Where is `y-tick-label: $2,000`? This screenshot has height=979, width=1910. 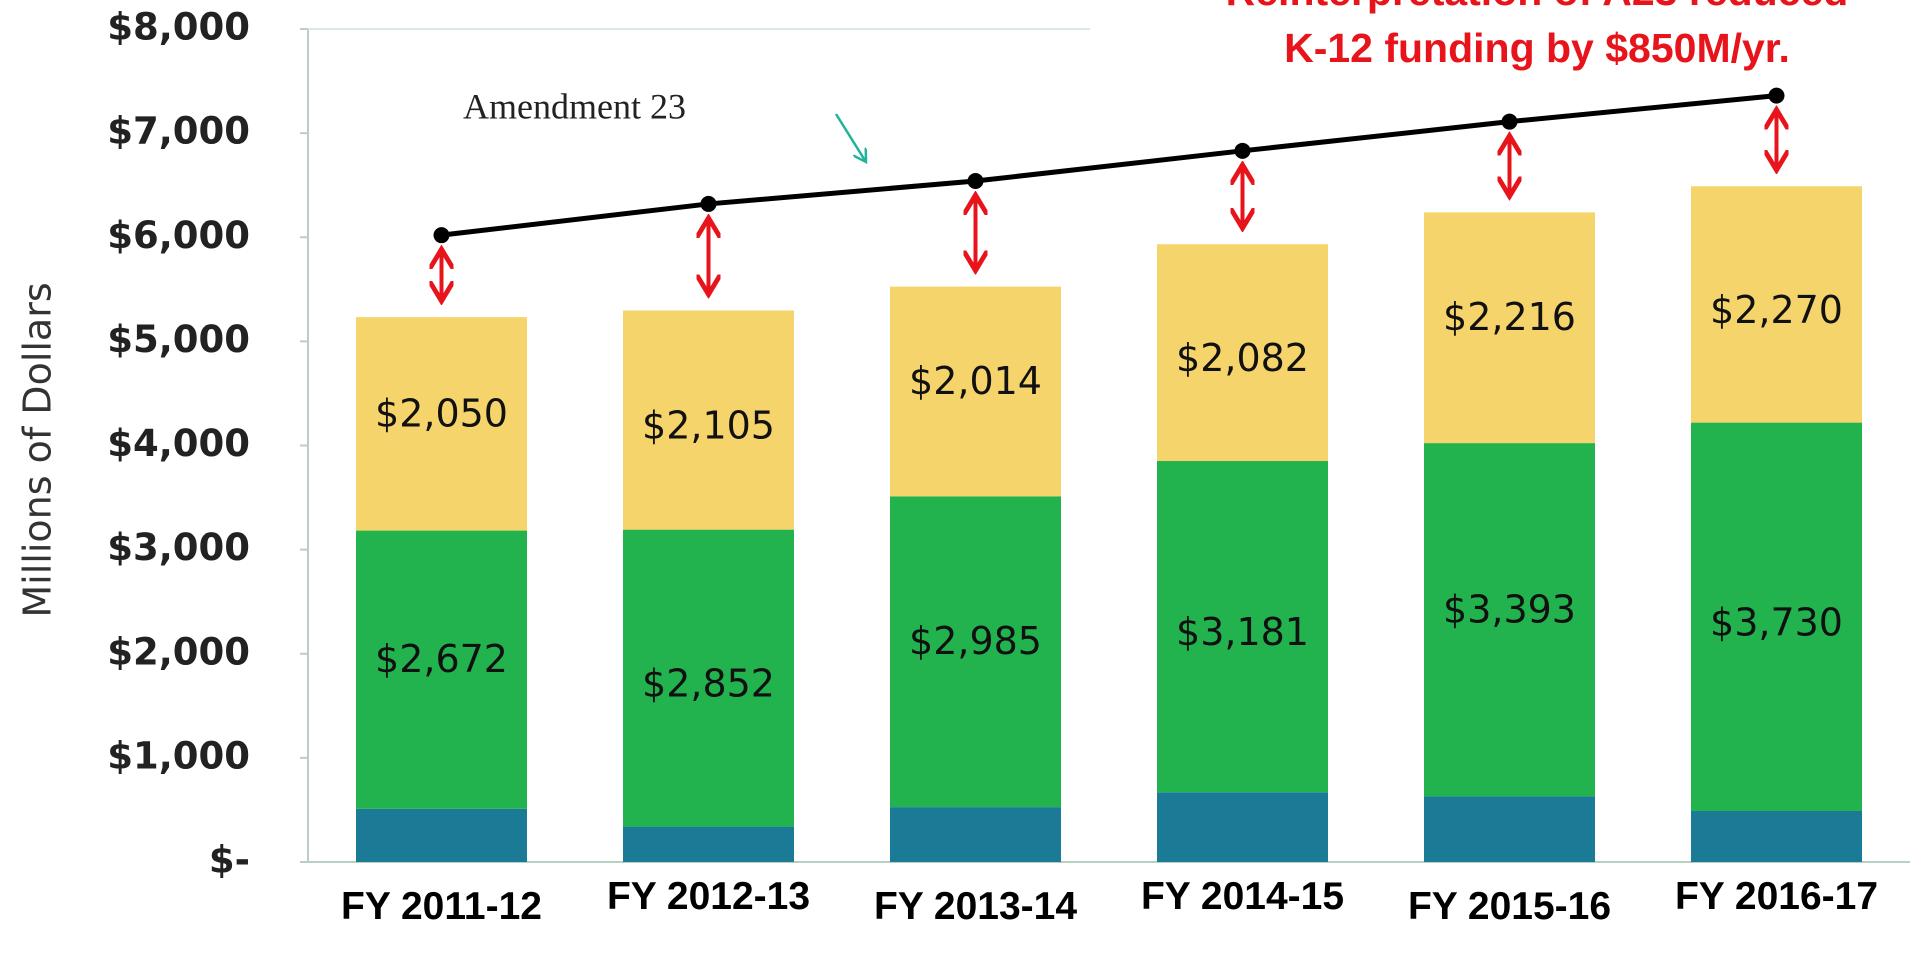
y-tick-label: $2,000 is located at coordinates (178, 651).